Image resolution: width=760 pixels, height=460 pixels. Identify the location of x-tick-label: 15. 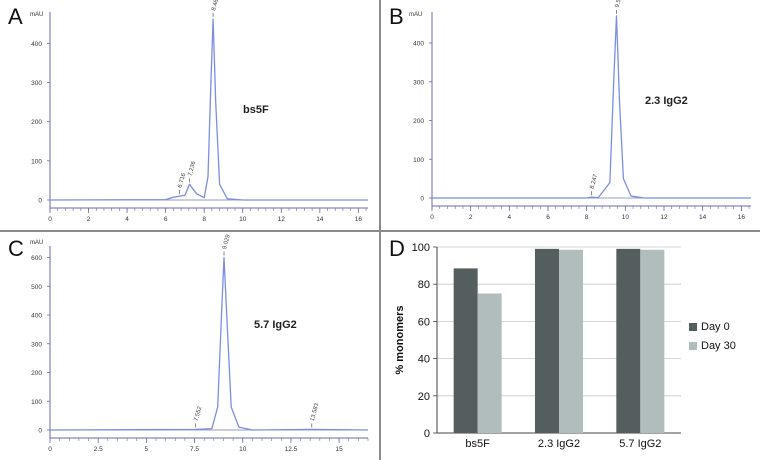
(339, 449).